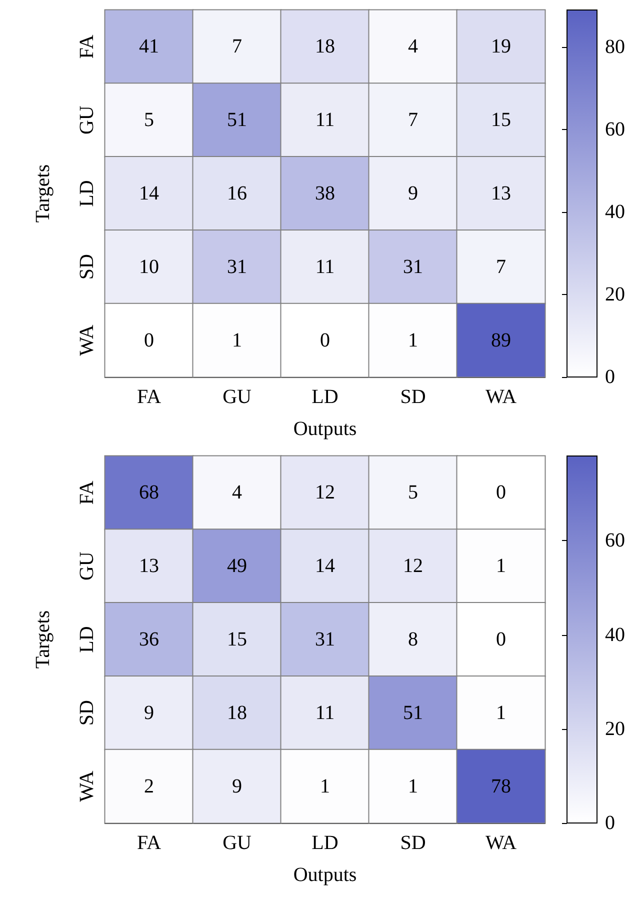 The width and height of the screenshot is (638, 900). Describe the element at coordinates (615, 47) in the screenshot. I see `color-bar-label: 80` at that location.